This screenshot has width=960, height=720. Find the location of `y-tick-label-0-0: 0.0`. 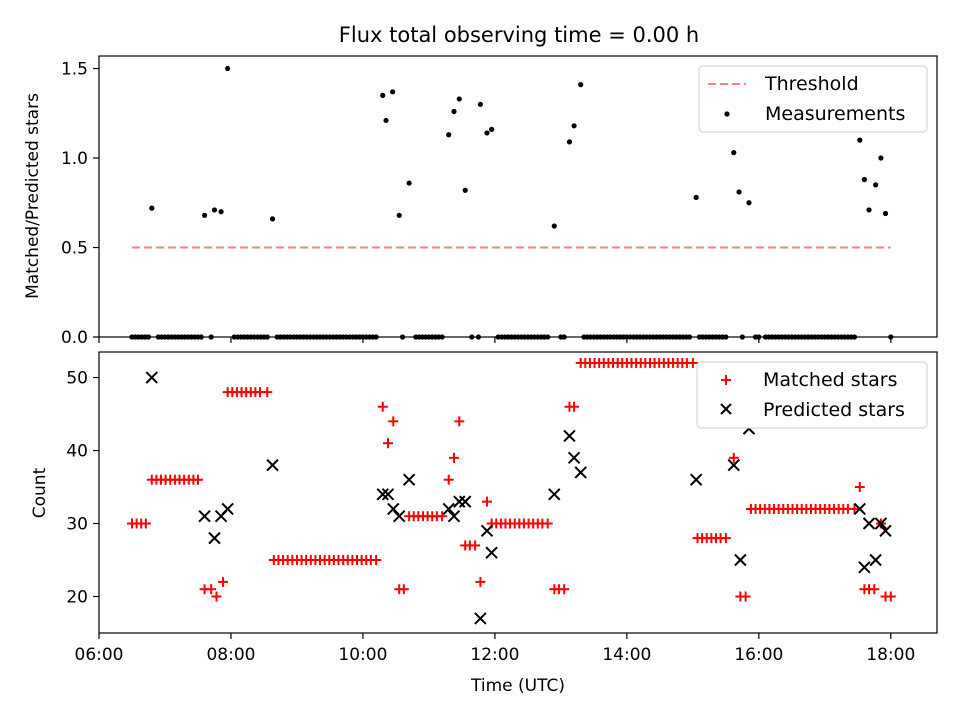

y-tick-label-0-0: 0.0 is located at coordinates (74, 338).